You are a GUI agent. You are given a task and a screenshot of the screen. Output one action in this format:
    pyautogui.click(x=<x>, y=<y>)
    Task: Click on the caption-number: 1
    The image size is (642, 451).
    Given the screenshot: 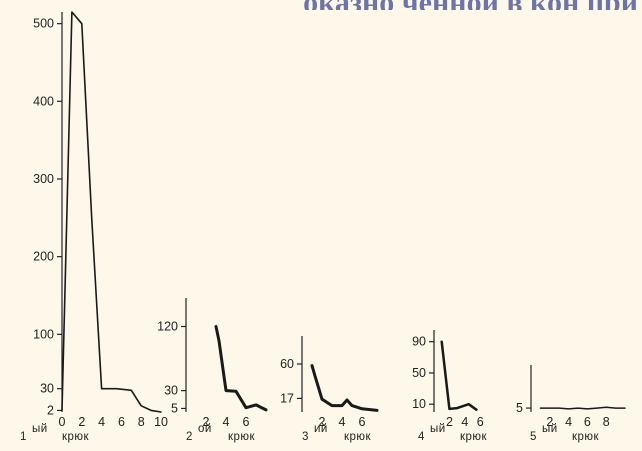 What is the action you would take?
    pyautogui.click(x=23, y=437)
    